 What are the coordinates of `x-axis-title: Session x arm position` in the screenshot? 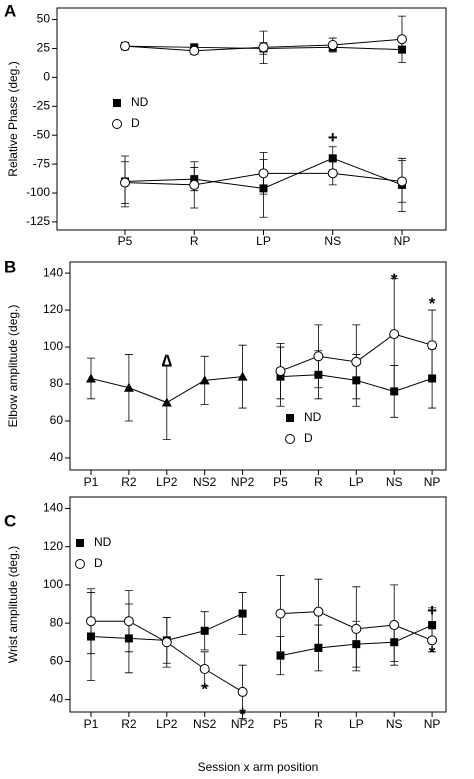 It's located at (258, 767).